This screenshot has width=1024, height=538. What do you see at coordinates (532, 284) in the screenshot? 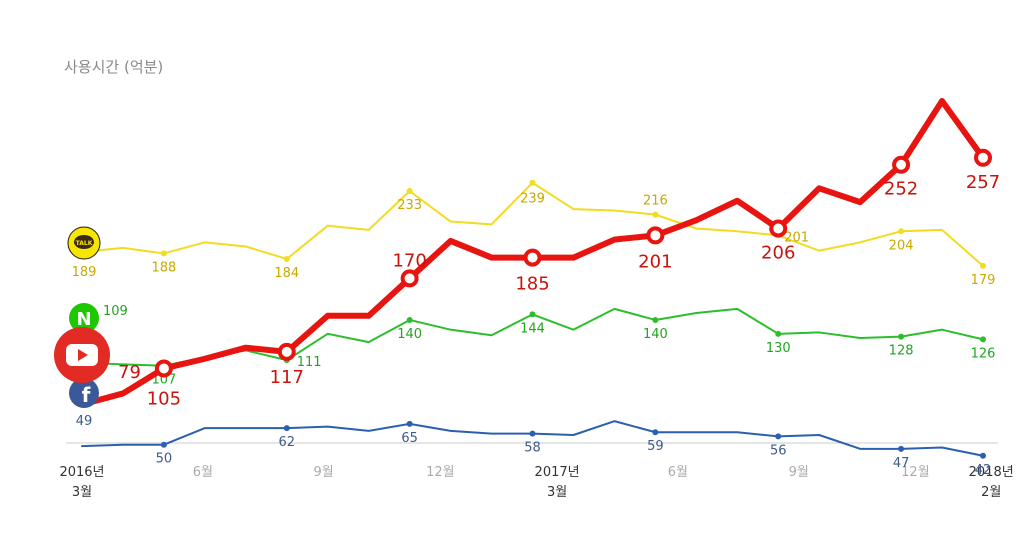
I see `data-label: 185` at bounding box center [532, 284].